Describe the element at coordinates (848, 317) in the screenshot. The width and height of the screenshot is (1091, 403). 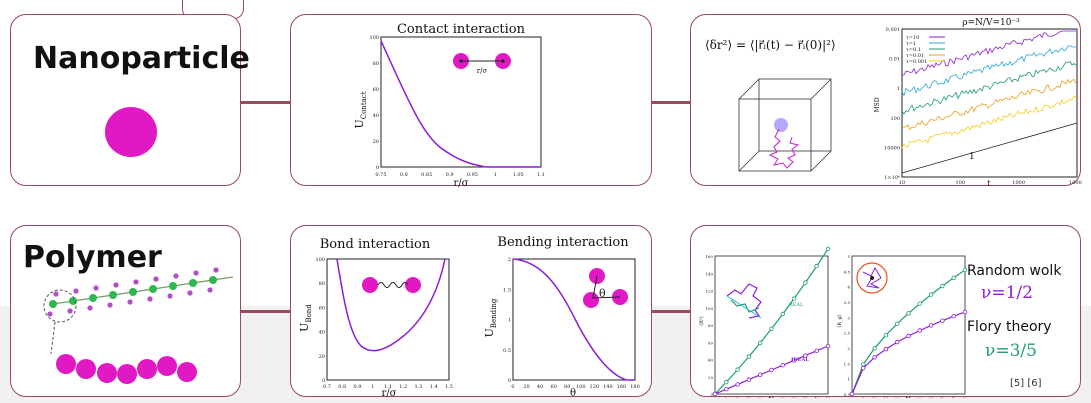
I see `y-tick-label: 3` at that location.